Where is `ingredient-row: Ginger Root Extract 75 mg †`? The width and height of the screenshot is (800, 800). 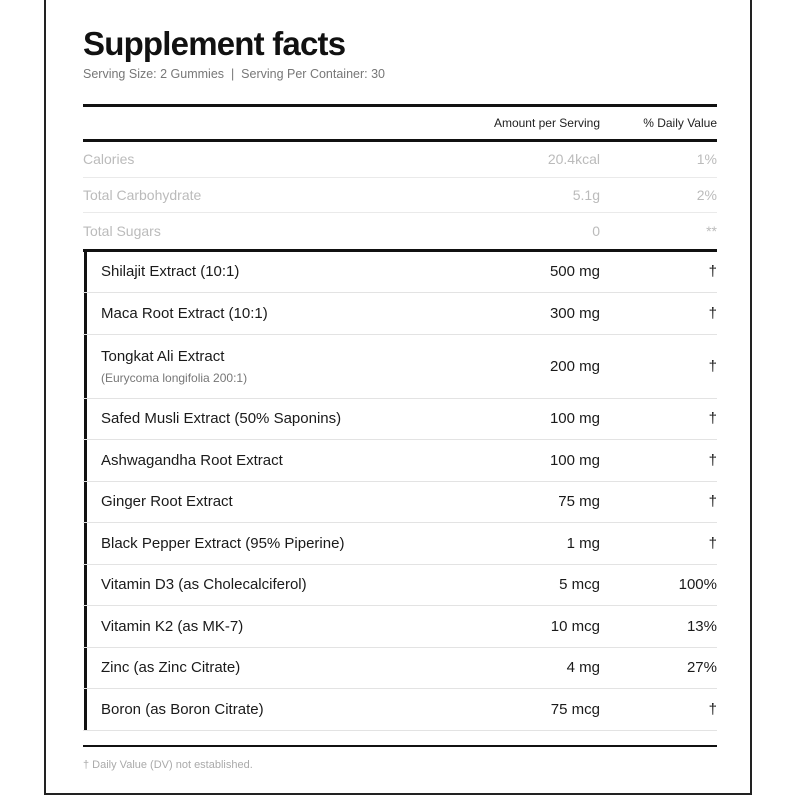
ingredient-row: Ginger Root Extract 75 mg † is located at coordinates (400, 502).